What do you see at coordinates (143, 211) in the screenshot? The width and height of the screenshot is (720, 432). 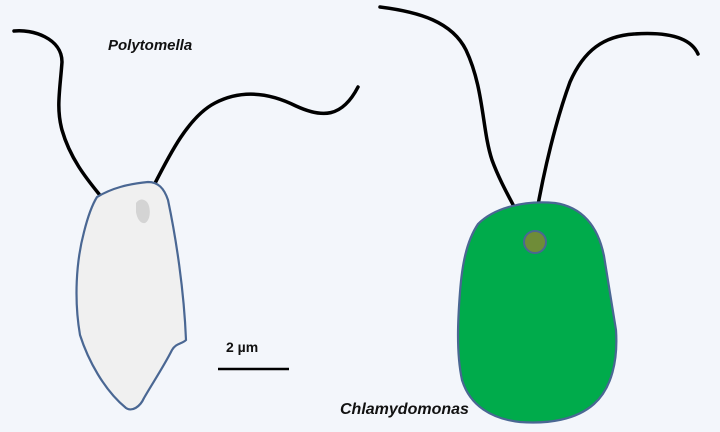 I see `polytomella-granule` at bounding box center [143, 211].